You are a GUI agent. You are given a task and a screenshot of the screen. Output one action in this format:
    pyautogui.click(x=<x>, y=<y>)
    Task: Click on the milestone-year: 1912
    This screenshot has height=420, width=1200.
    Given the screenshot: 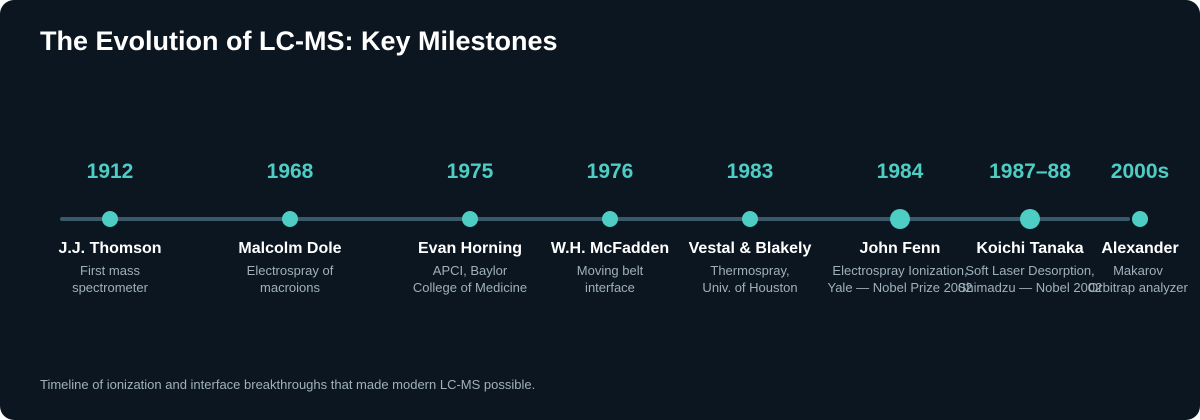 What is the action you would take?
    pyautogui.click(x=110, y=171)
    